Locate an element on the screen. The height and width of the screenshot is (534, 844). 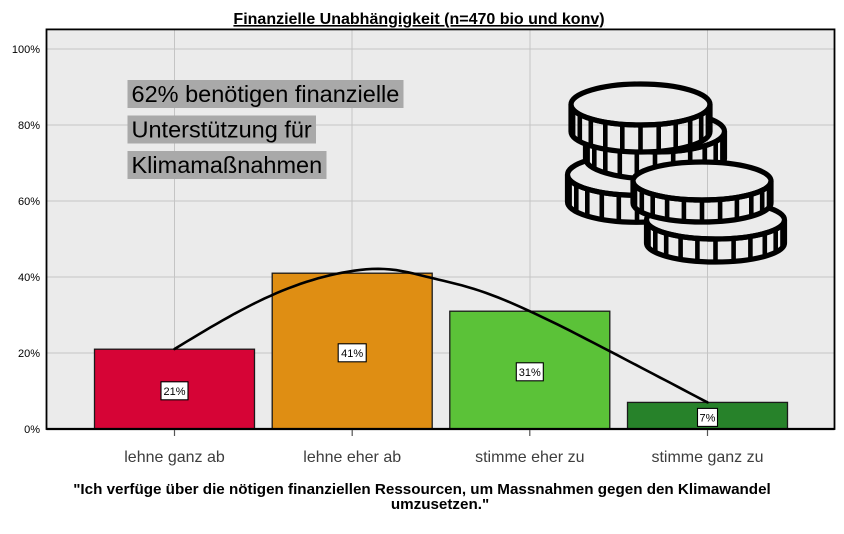
svg-text: 40% is located at coordinates (29, 278).